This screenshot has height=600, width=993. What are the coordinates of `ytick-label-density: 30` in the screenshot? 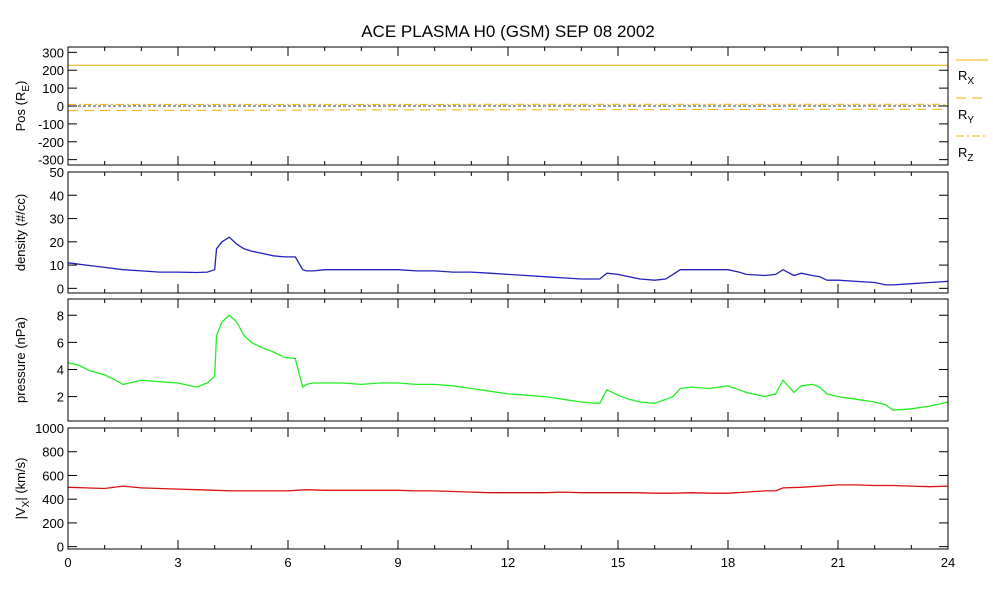 It's located at (57, 219).